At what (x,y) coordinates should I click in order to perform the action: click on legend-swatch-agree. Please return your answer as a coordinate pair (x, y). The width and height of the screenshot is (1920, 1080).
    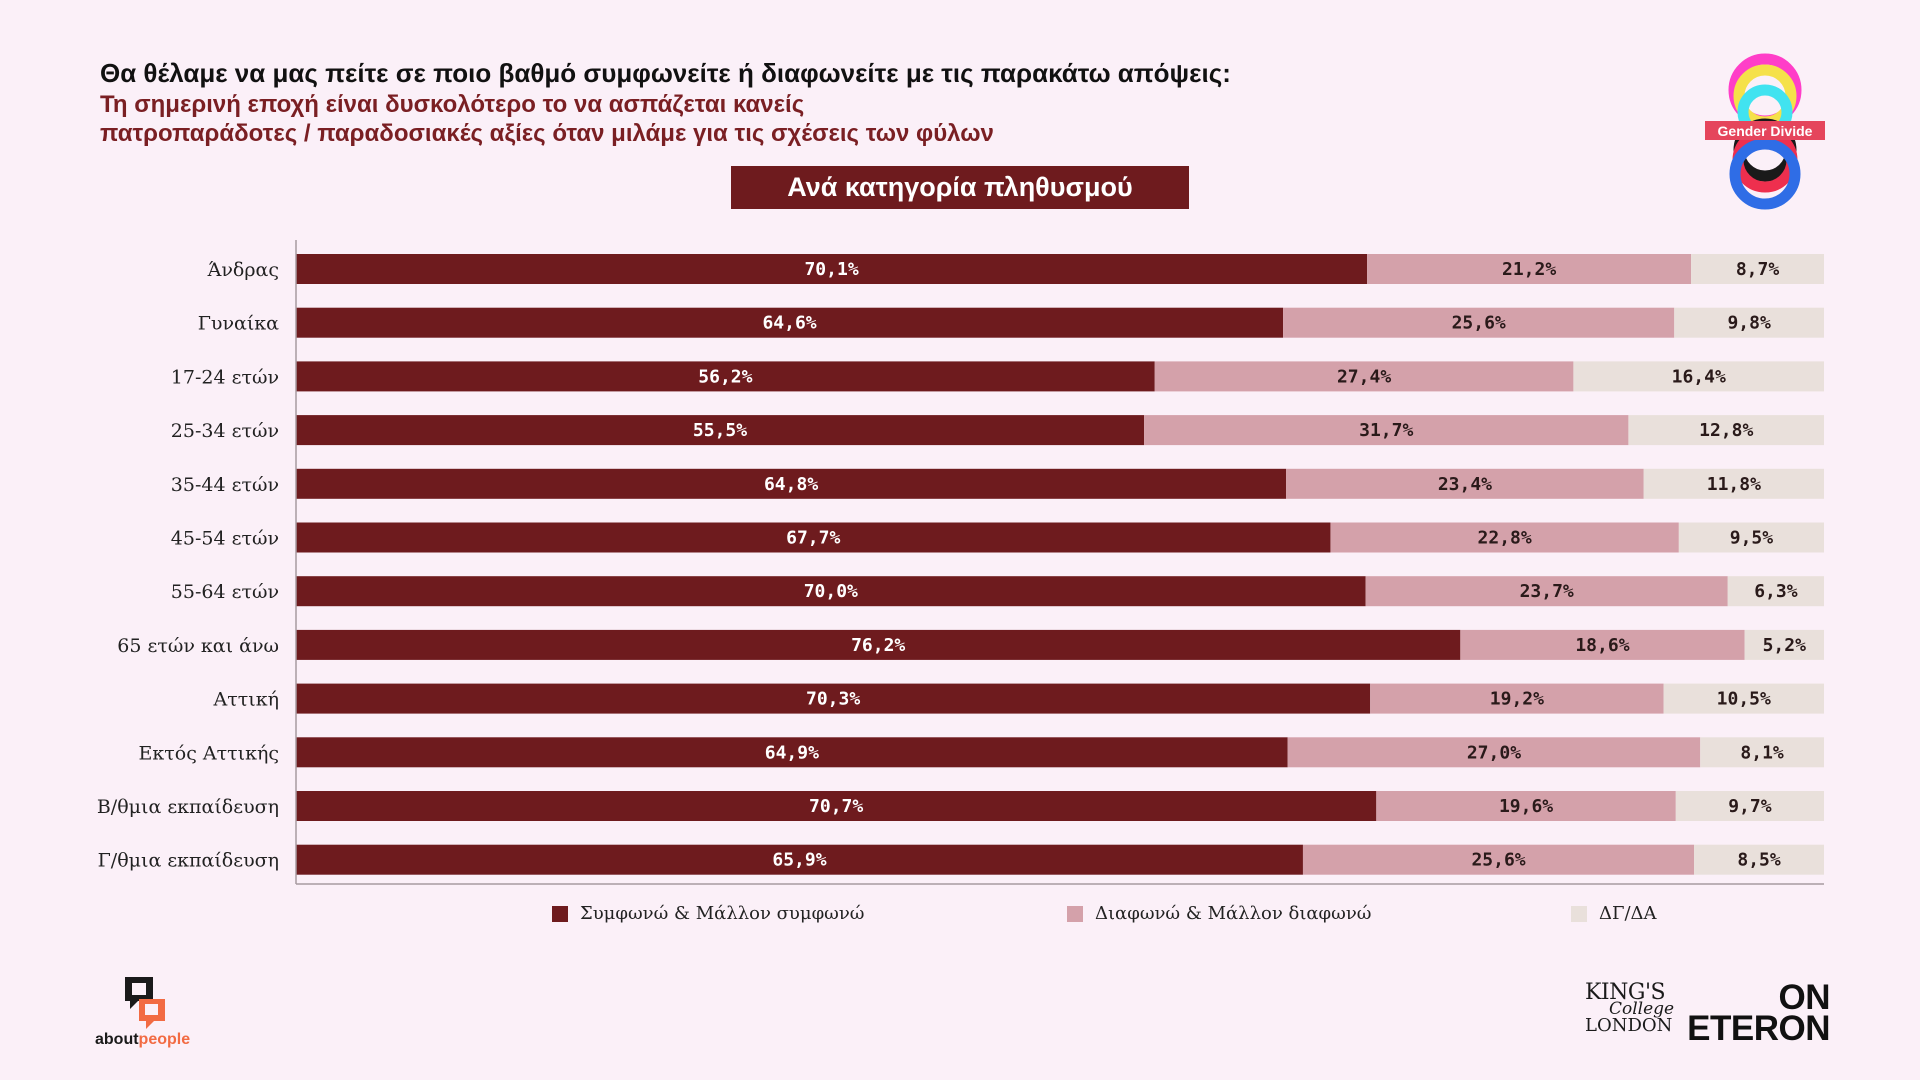
    Looking at the image, I should click on (560, 913).